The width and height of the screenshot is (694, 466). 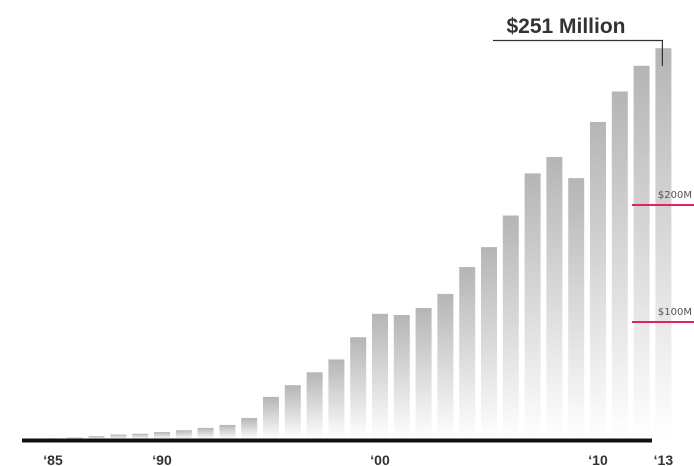 What do you see at coordinates (664, 459) in the screenshot?
I see `x-tick-label-2013: ‘13` at bounding box center [664, 459].